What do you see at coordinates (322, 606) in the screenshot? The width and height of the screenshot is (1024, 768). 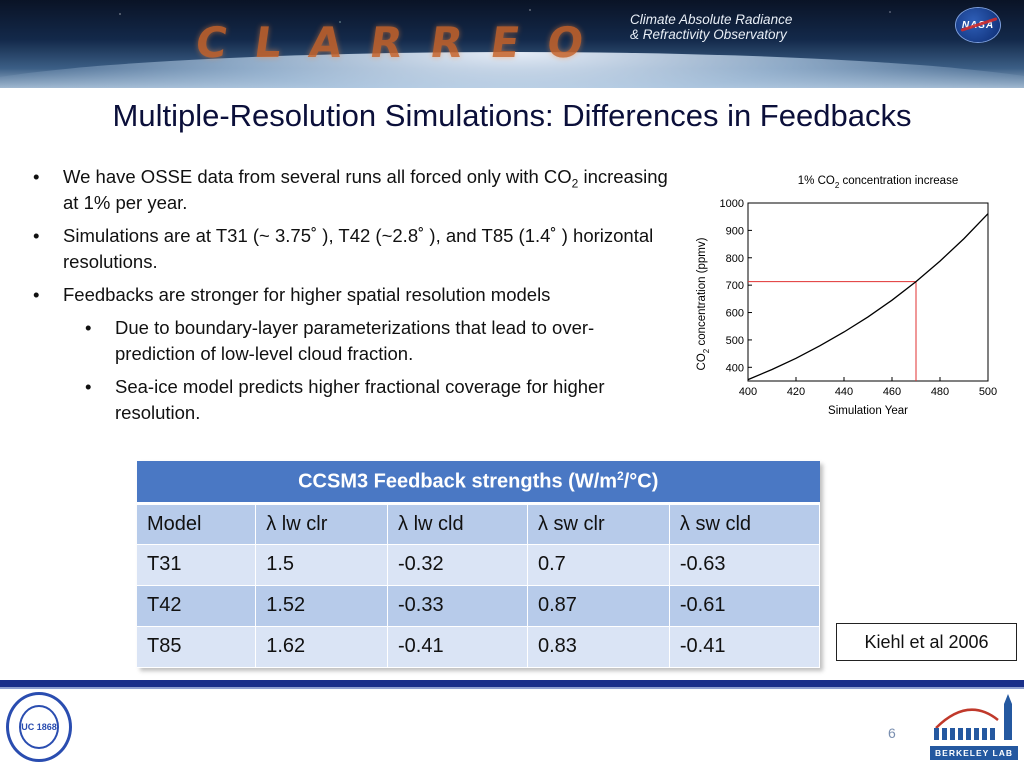 I see `table-cell: 1.52` at bounding box center [322, 606].